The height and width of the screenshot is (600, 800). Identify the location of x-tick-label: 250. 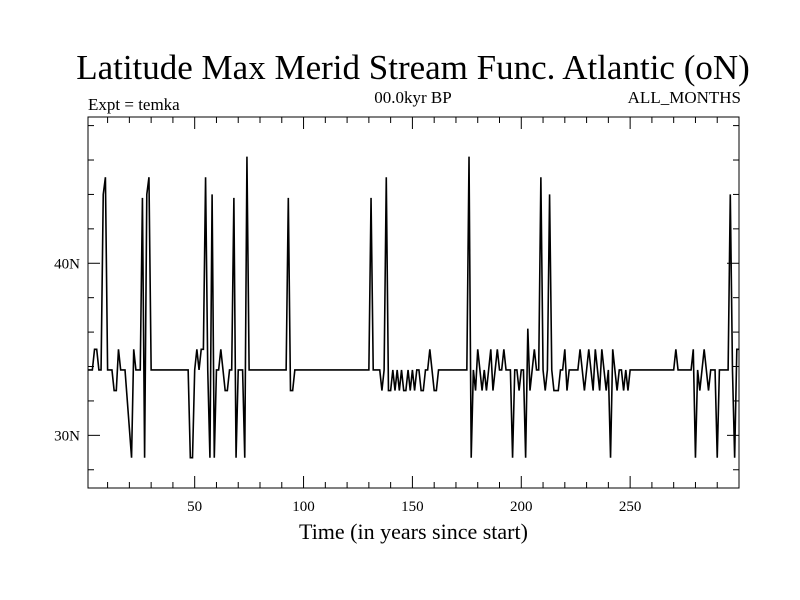
(630, 507).